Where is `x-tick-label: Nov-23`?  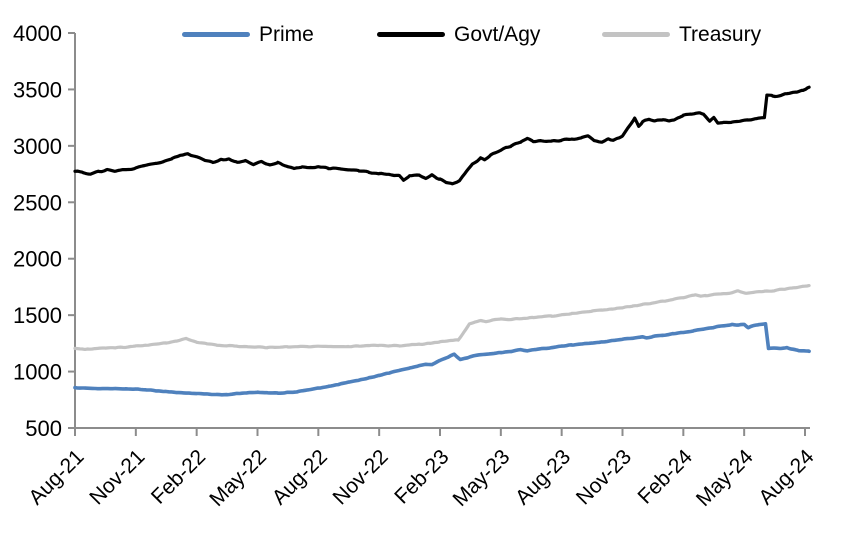 x-tick-label: Nov-23 is located at coordinates (604, 477).